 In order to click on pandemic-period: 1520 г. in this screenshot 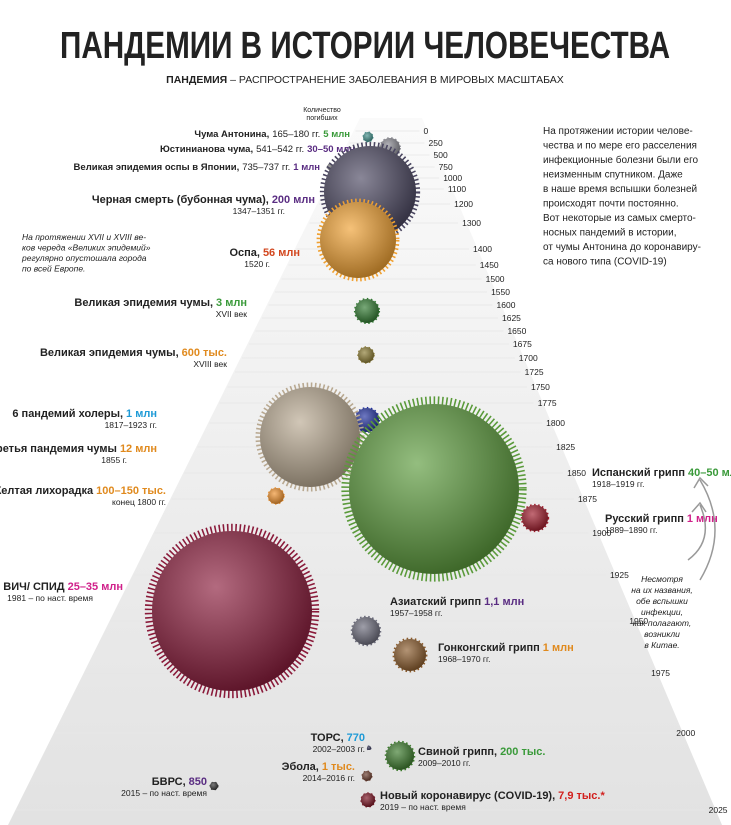, I will do `click(257, 264)`.